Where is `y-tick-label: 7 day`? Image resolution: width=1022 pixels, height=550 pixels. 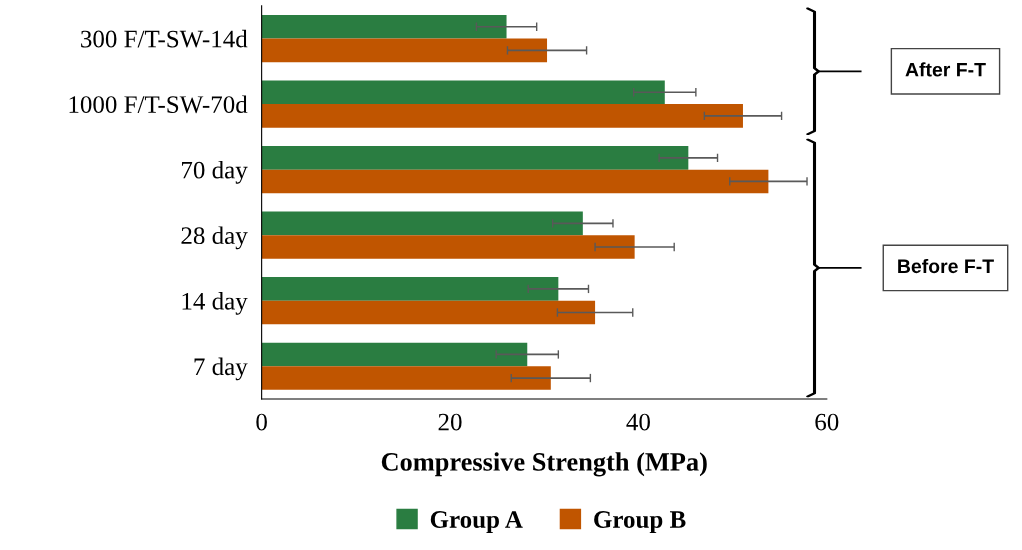
y-tick-label: 7 day is located at coordinates (221, 369).